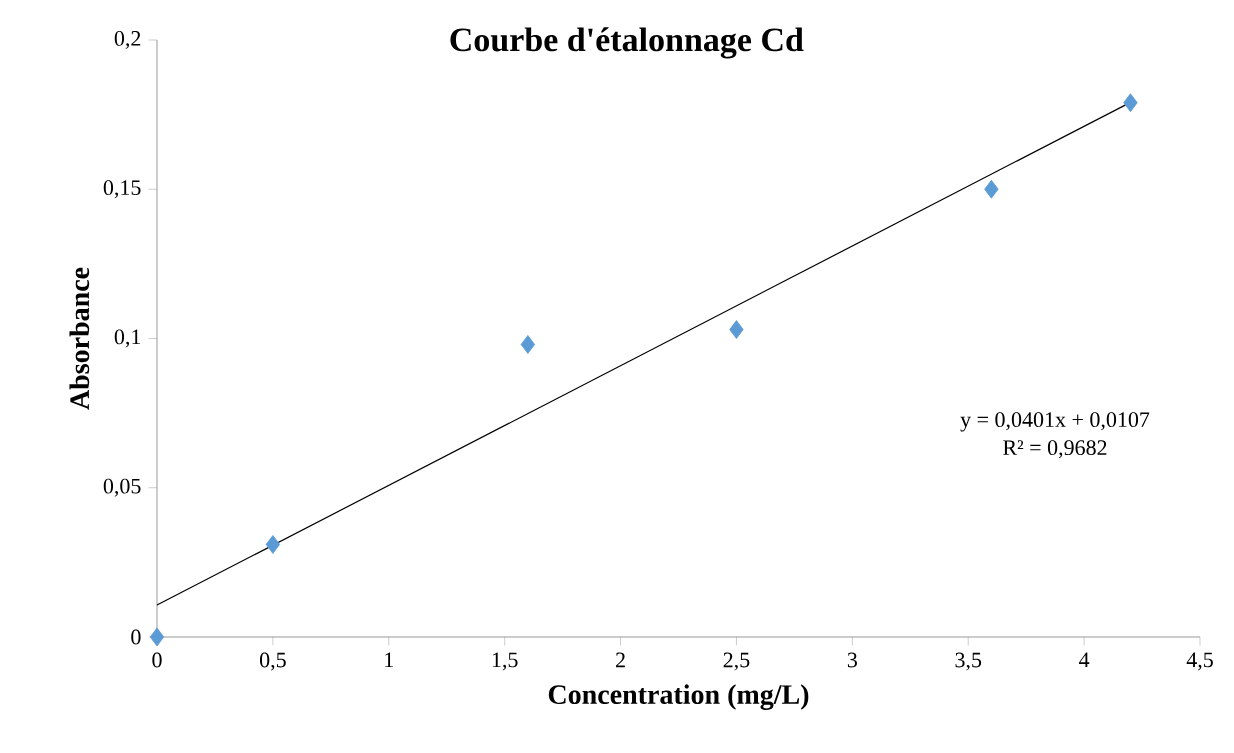 The width and height of the screenshot is (1234, 753). Describe the element at coordinates (1055, 422) in the screenshot. I see `annotation: y = 0,0401x + 0,0107` at that location.